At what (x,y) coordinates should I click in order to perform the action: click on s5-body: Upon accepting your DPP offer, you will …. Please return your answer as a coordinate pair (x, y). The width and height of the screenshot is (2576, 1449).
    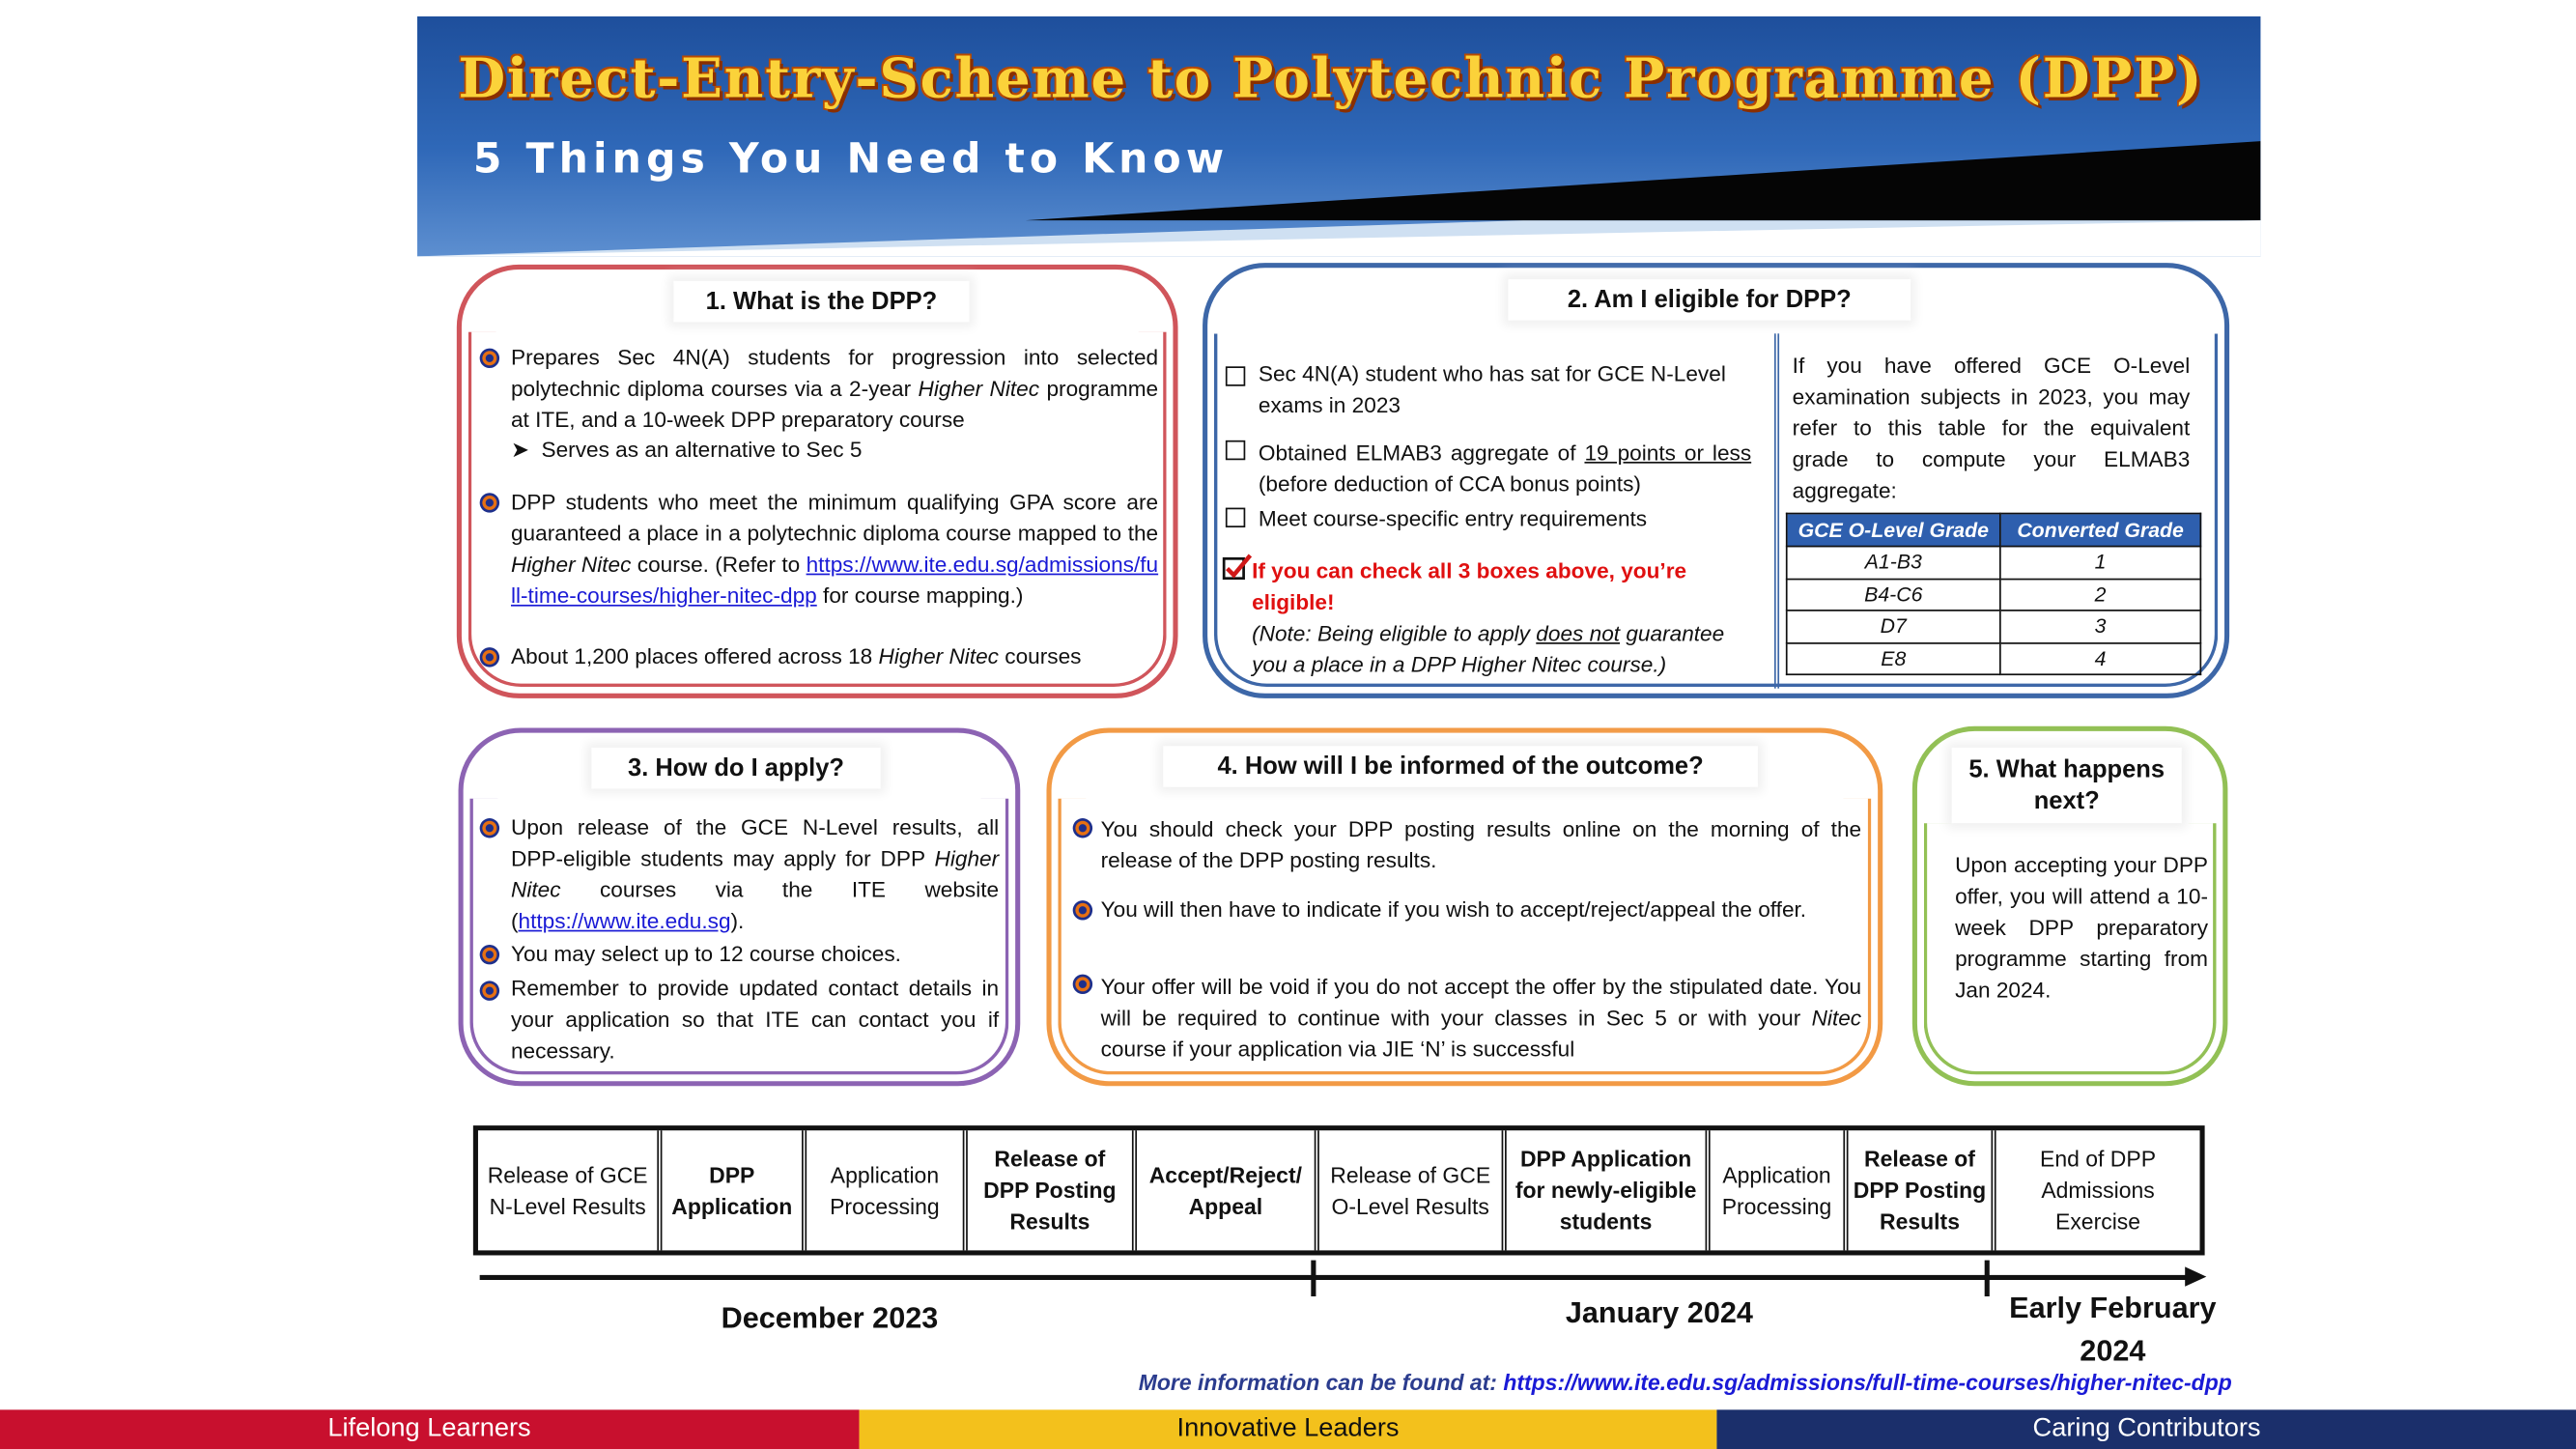
    Looking at the image, I should click on (2082, 927).